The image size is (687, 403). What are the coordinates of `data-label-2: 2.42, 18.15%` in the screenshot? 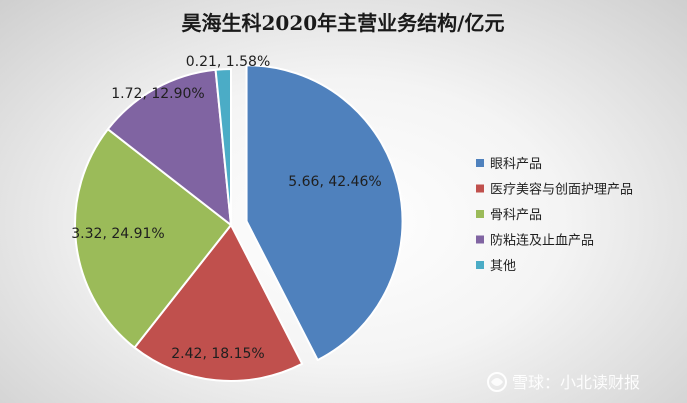 It's located at (217, 354).